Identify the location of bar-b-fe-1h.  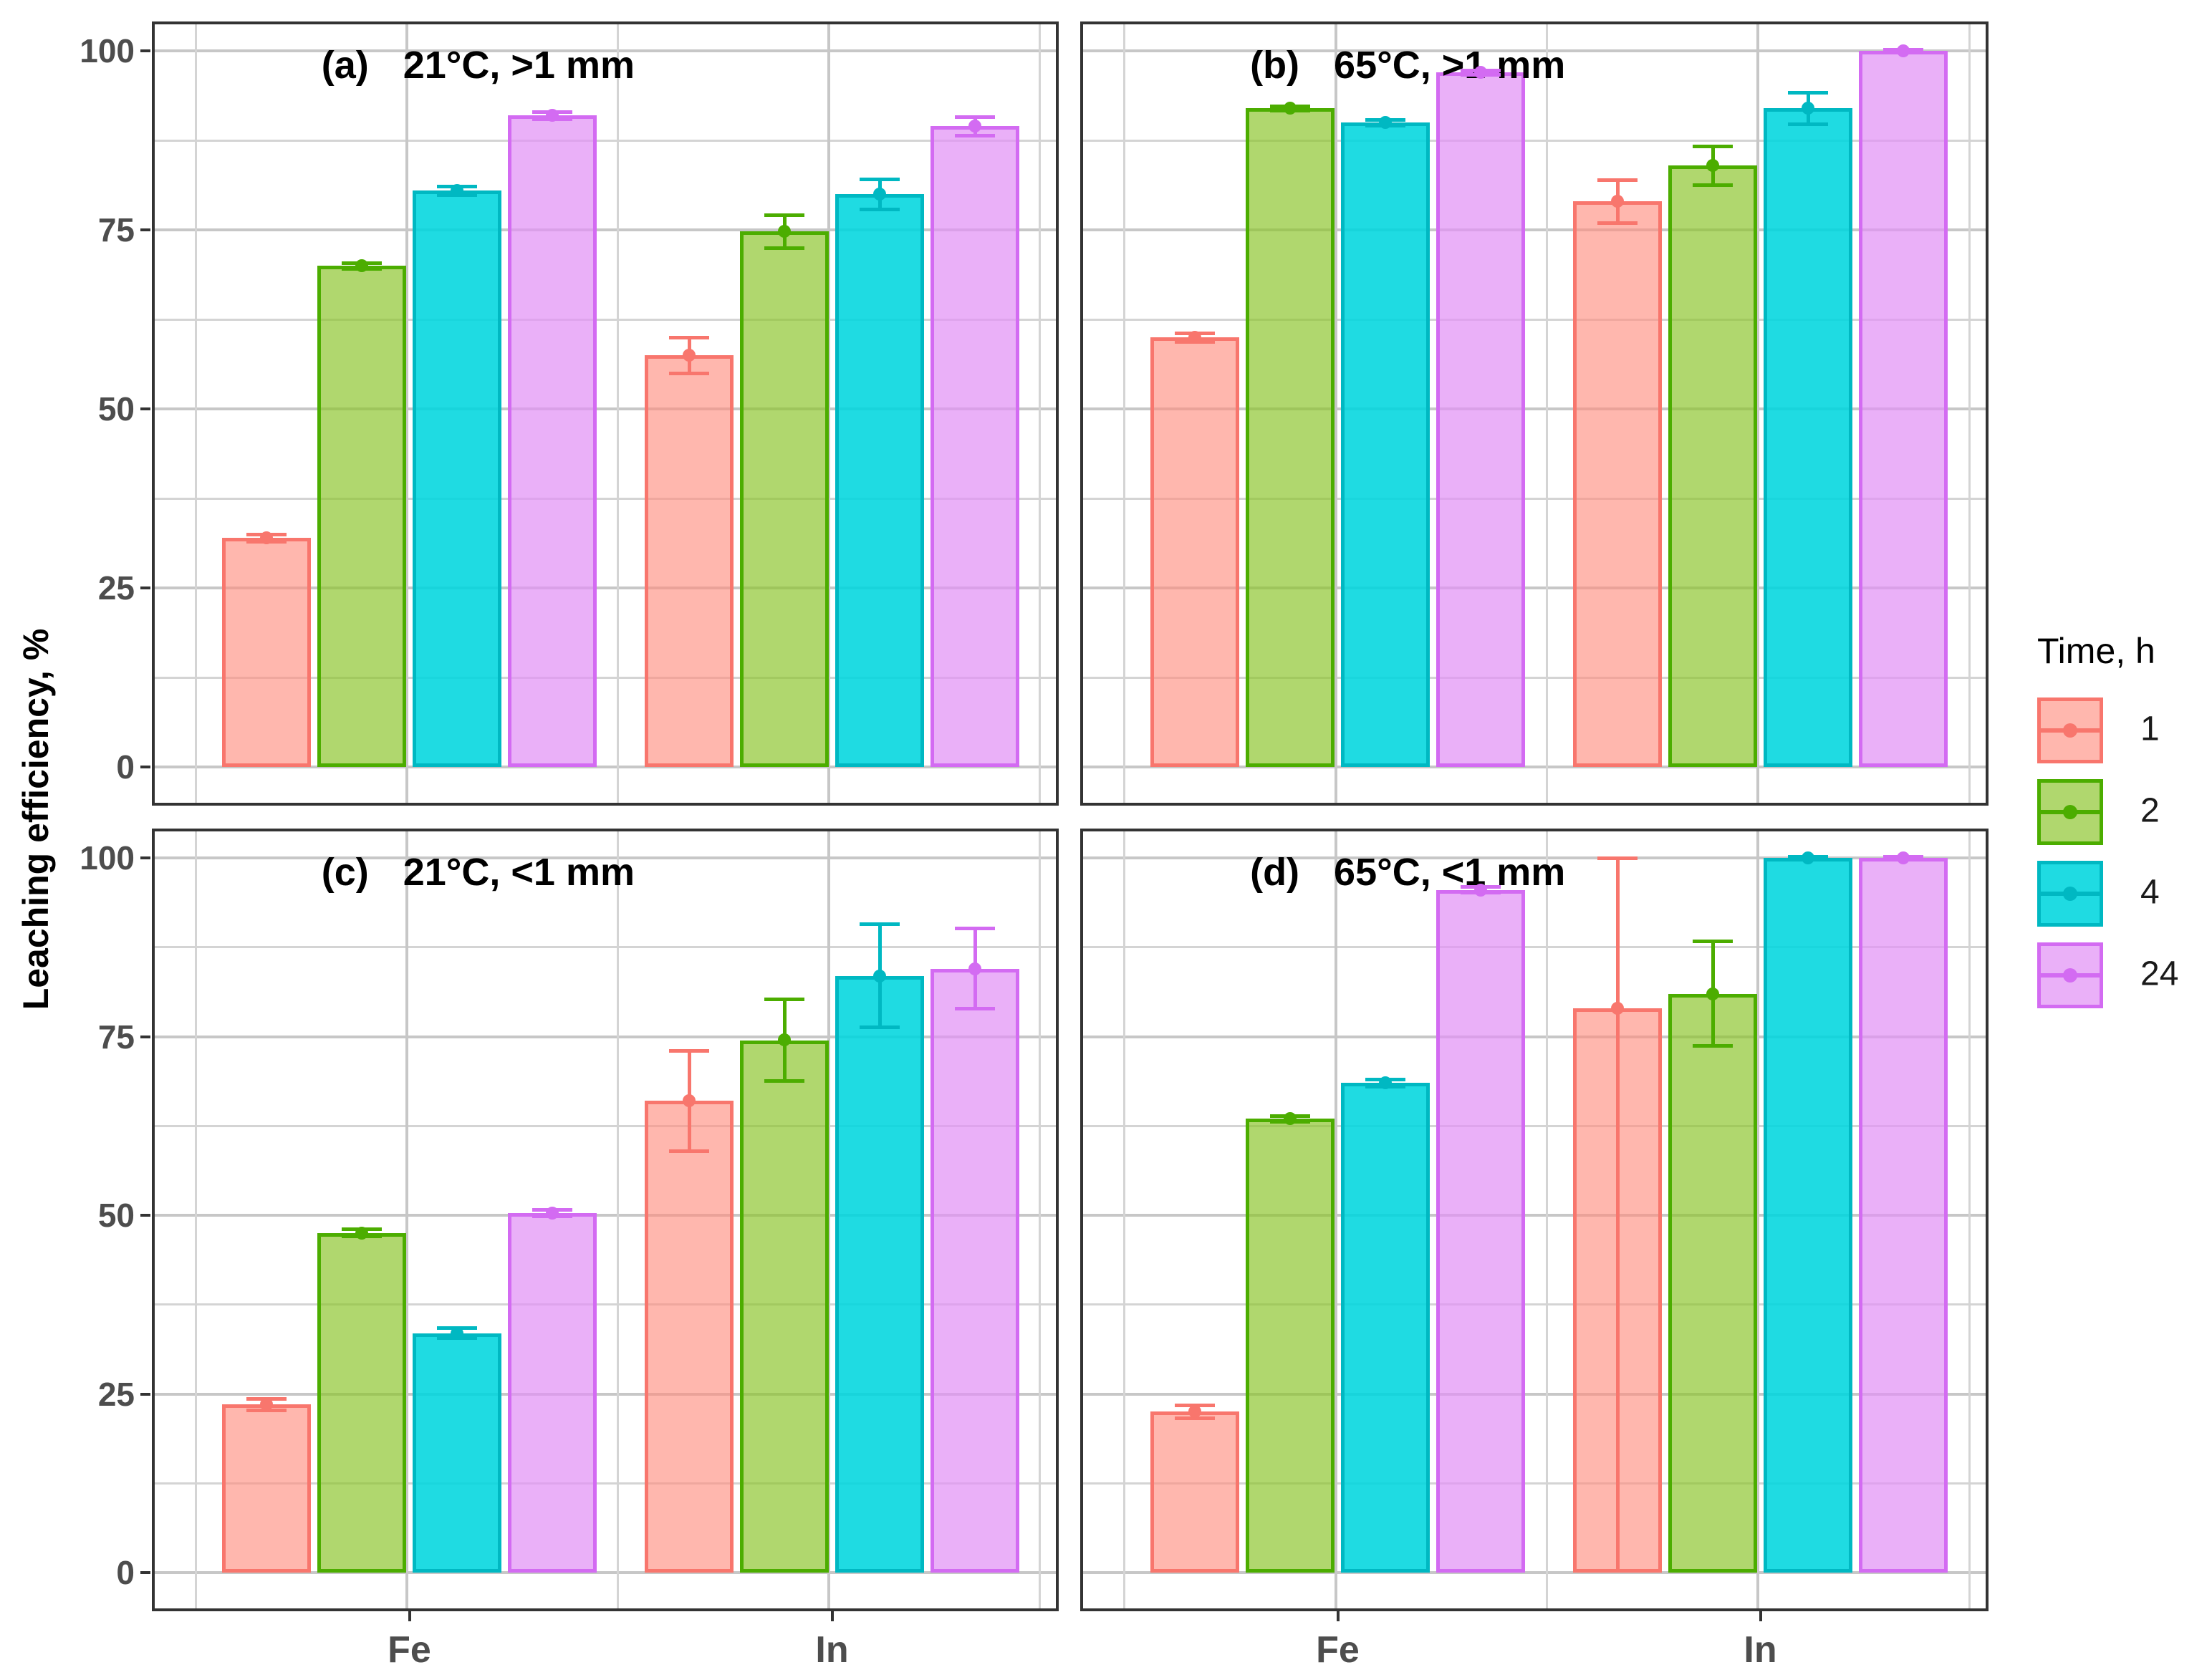
(1194, 552).